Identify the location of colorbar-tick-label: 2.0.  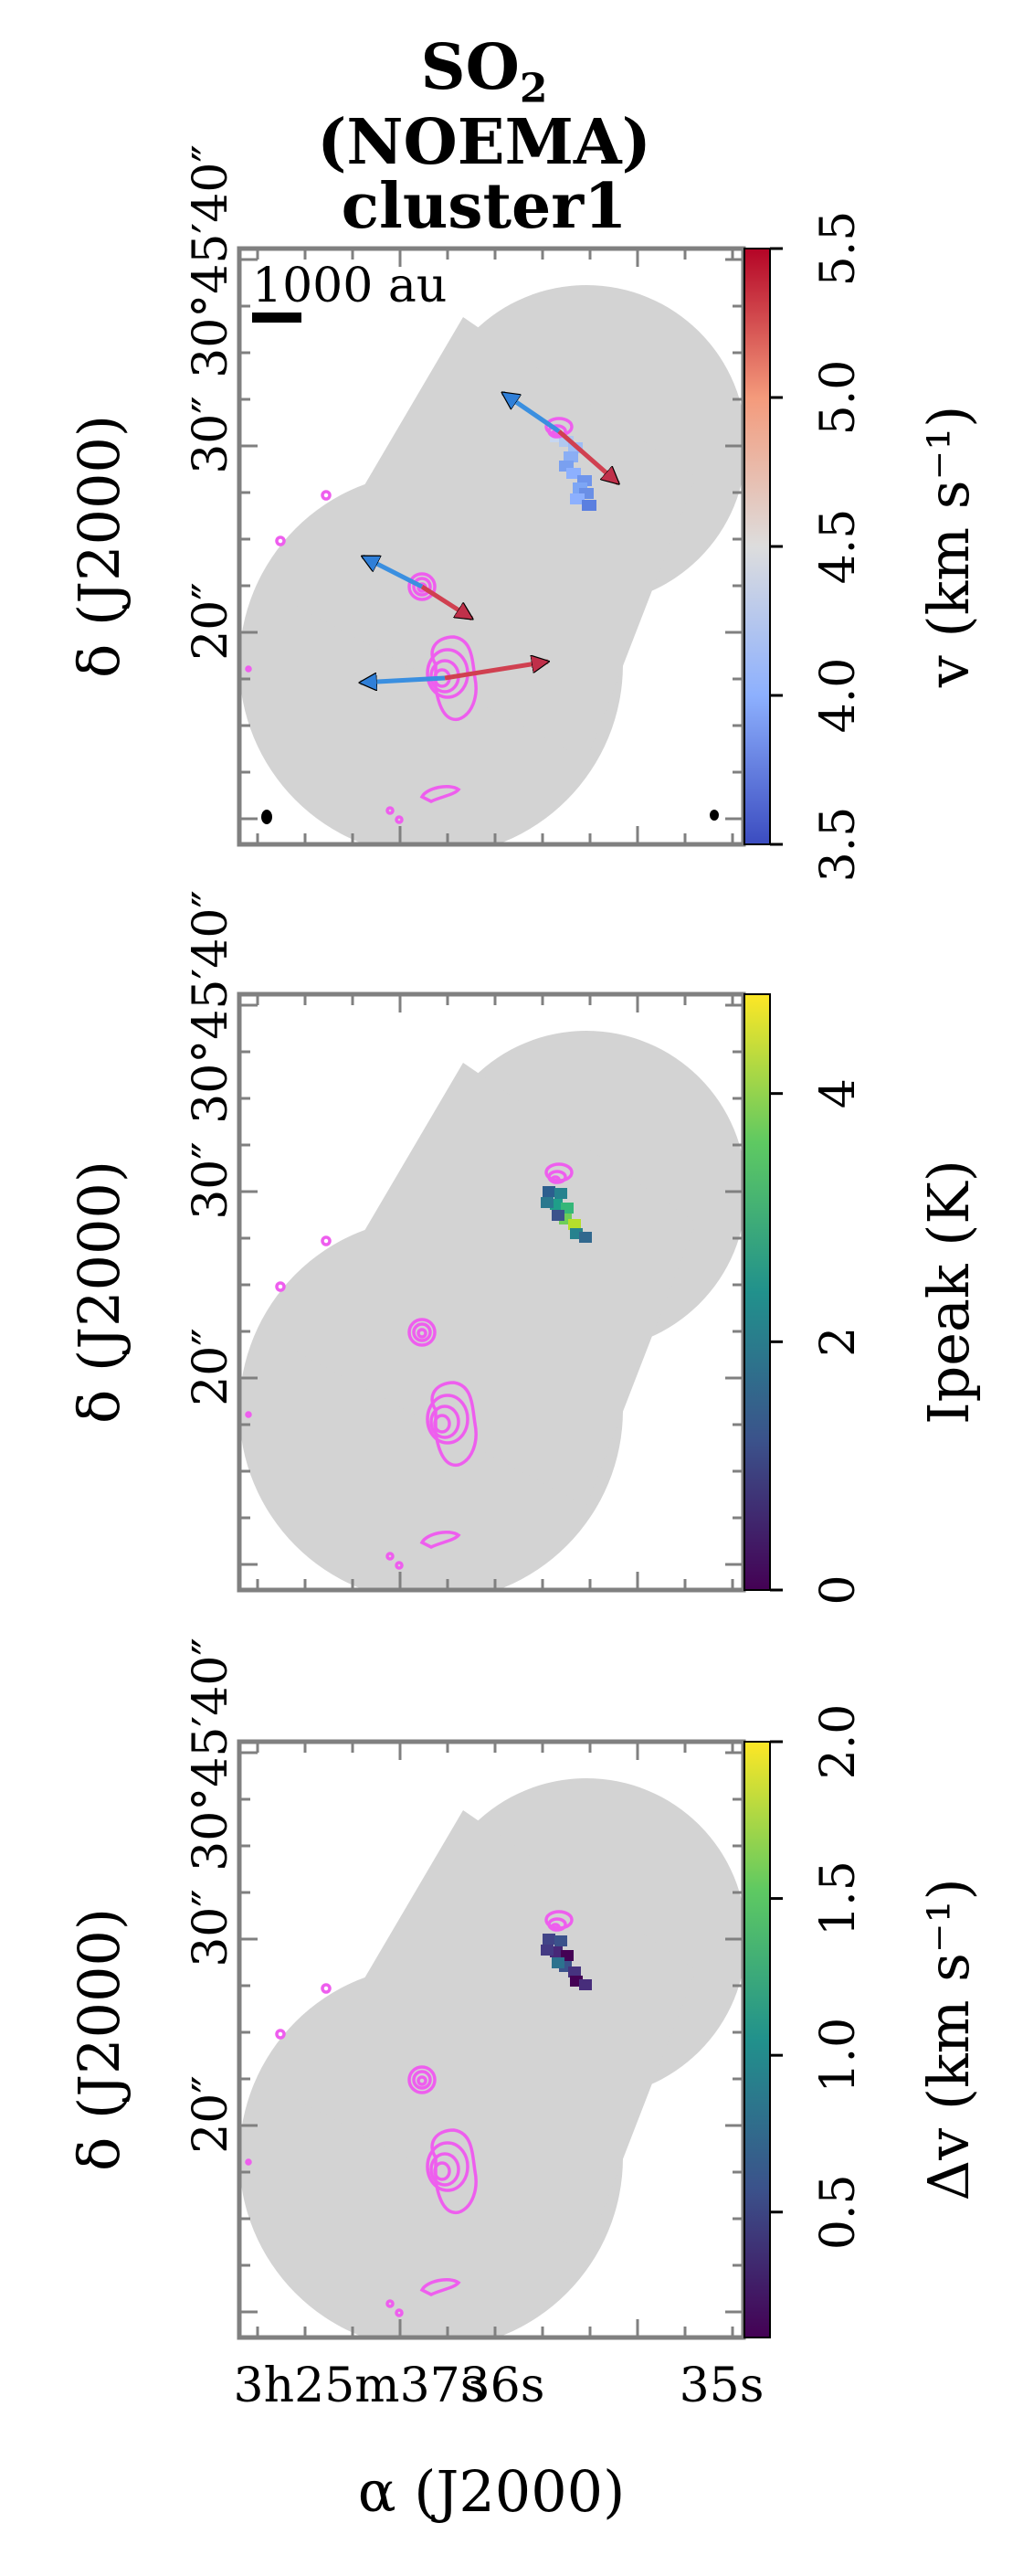
(838, 1742).